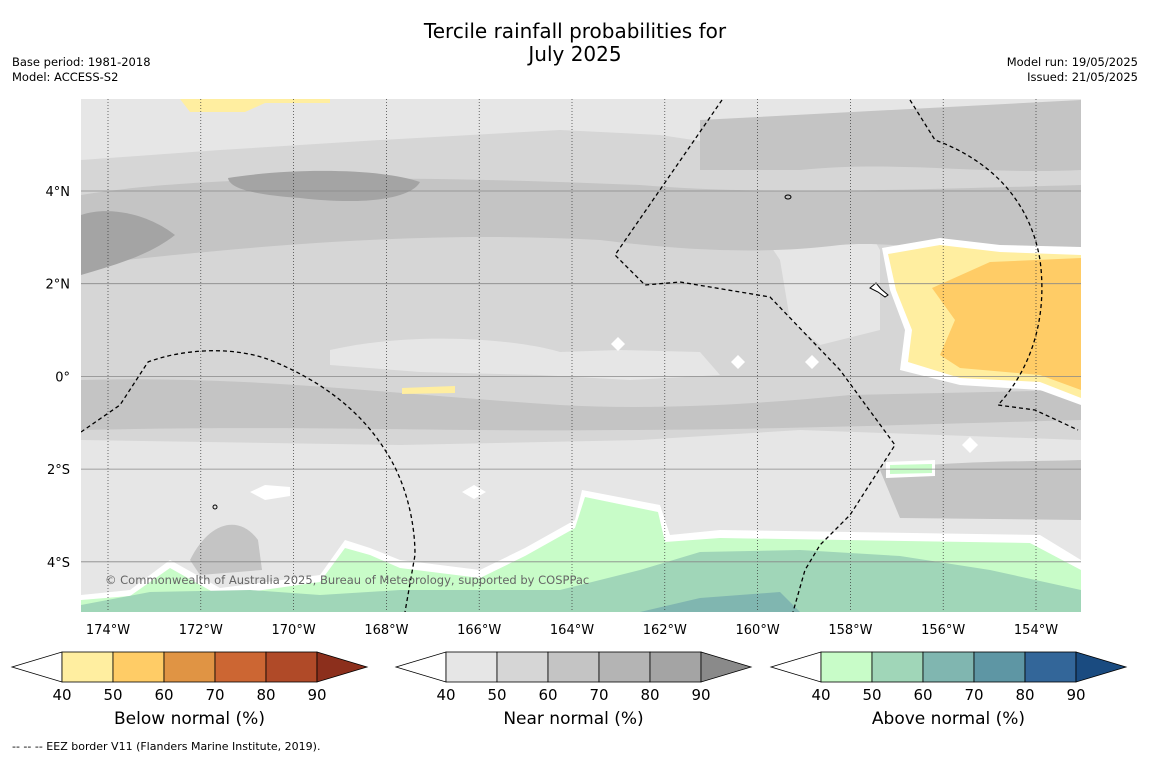 This screenshot has width=1150, height=758. What do you see at coordinates (850, 630) in the screenshot?
I see `x-tick-label: 158°W` at bounding box center [850, 630].